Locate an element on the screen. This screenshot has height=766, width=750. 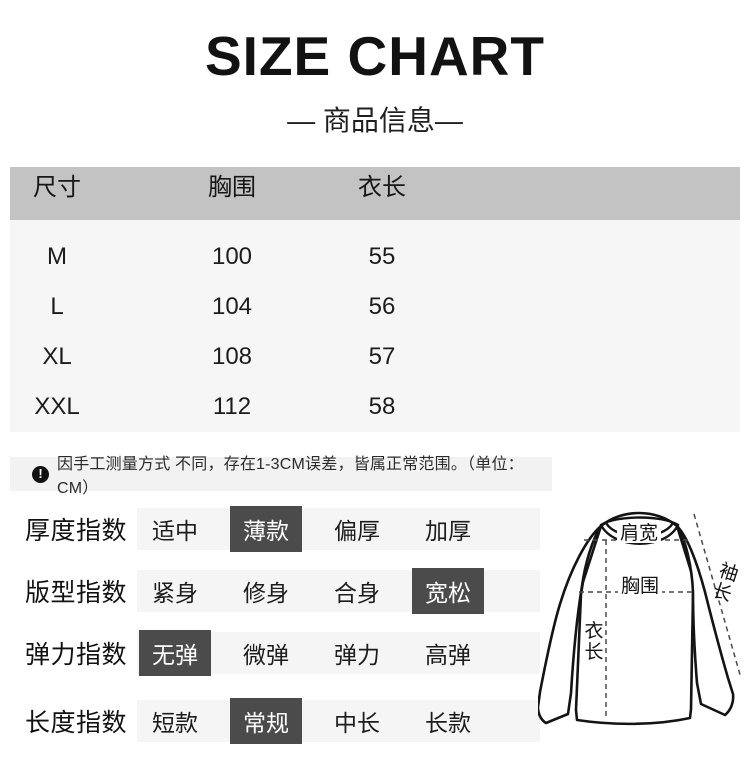
index-row-length: 长度指数 短款 常规 中长 长款 is located at coordinates (387, 721).